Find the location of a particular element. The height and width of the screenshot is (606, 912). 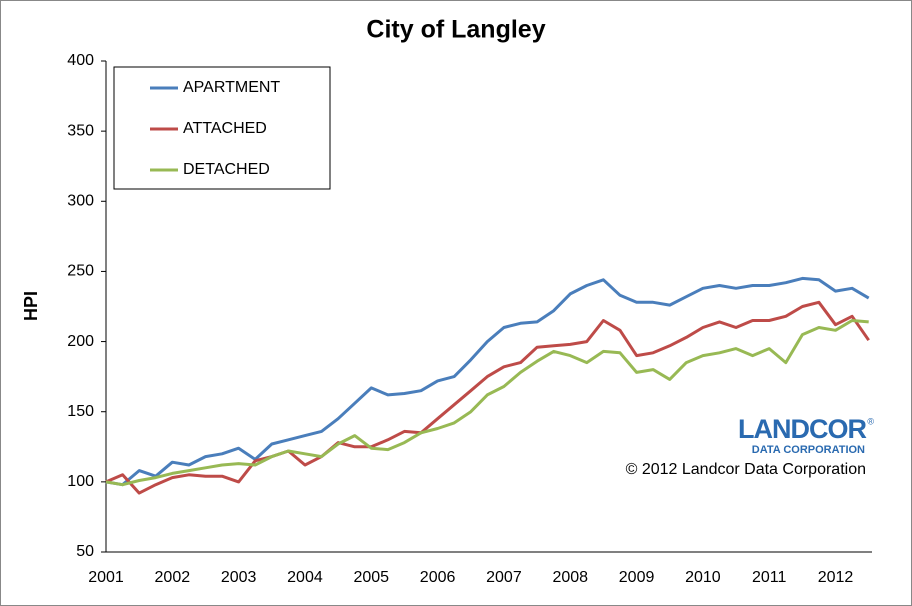

legend-label: DETACHED is located at coordinates (226, 169).